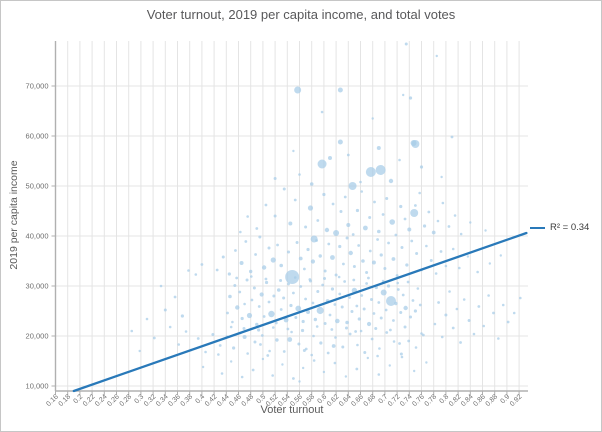  What do you see at coordinates (444, 399) in the screenshot?
I see `x-tick-label: 0.8` at bounding box center [444, 399].